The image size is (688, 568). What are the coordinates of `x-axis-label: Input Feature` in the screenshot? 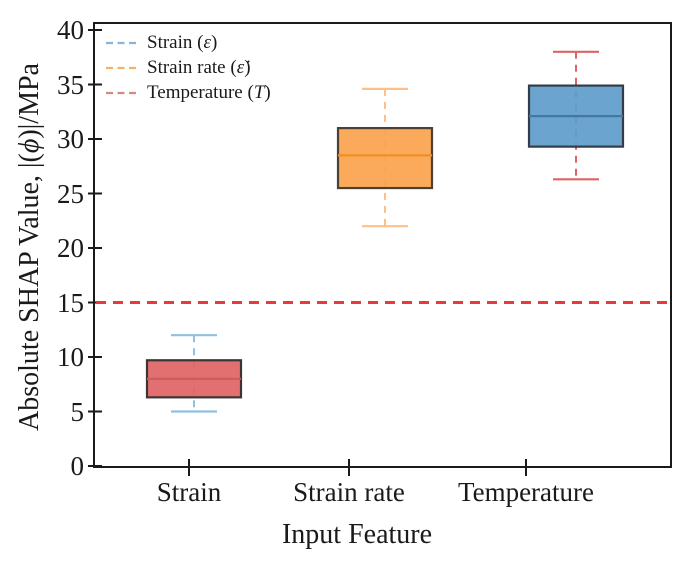 It's located at (357, 534).